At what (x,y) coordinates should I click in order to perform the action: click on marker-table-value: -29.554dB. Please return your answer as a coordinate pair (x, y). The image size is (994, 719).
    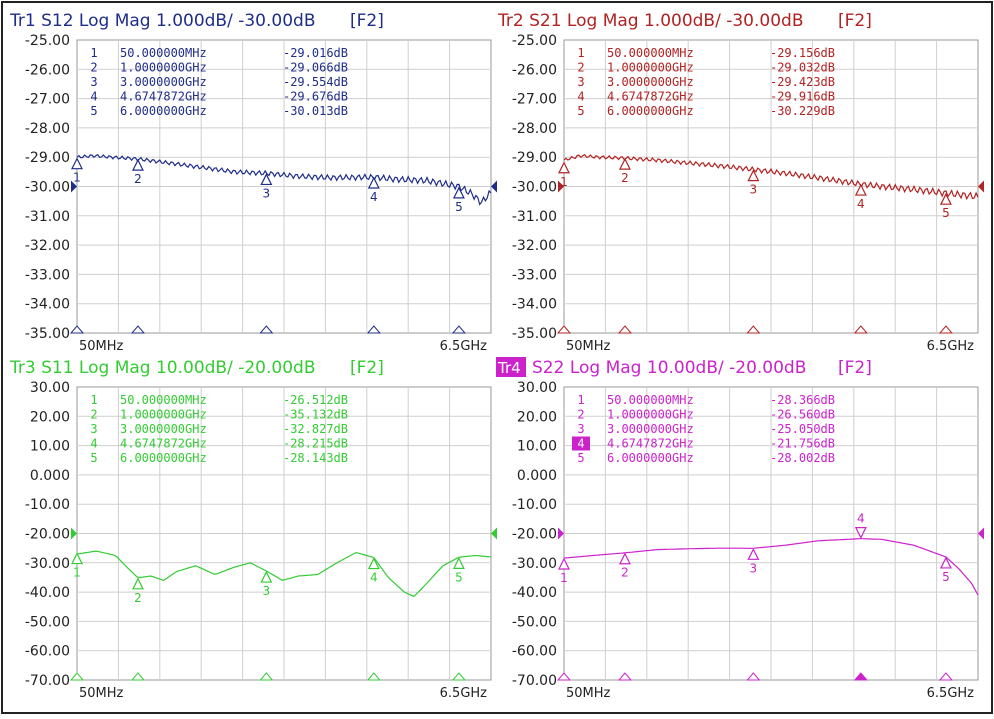
    Looking at the image, I should click on (315, 82).